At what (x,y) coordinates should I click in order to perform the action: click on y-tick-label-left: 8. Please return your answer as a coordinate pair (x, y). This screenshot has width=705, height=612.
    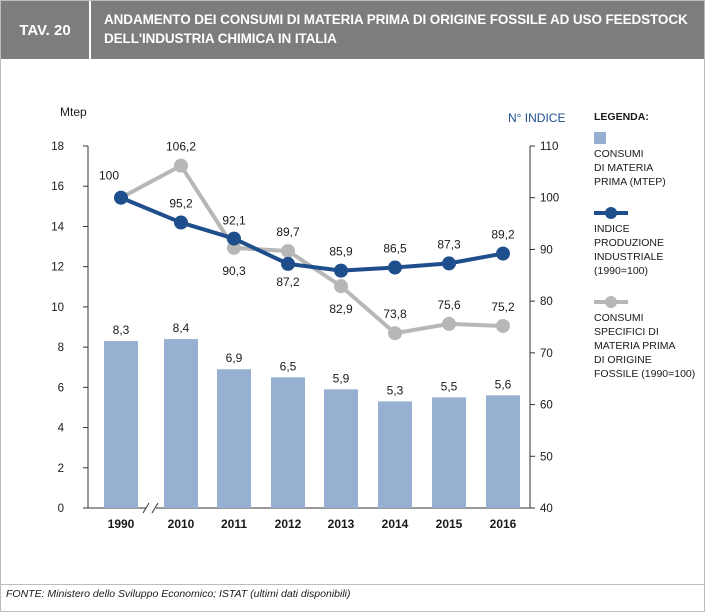
    Looking at the image, I should click on (61, 348).